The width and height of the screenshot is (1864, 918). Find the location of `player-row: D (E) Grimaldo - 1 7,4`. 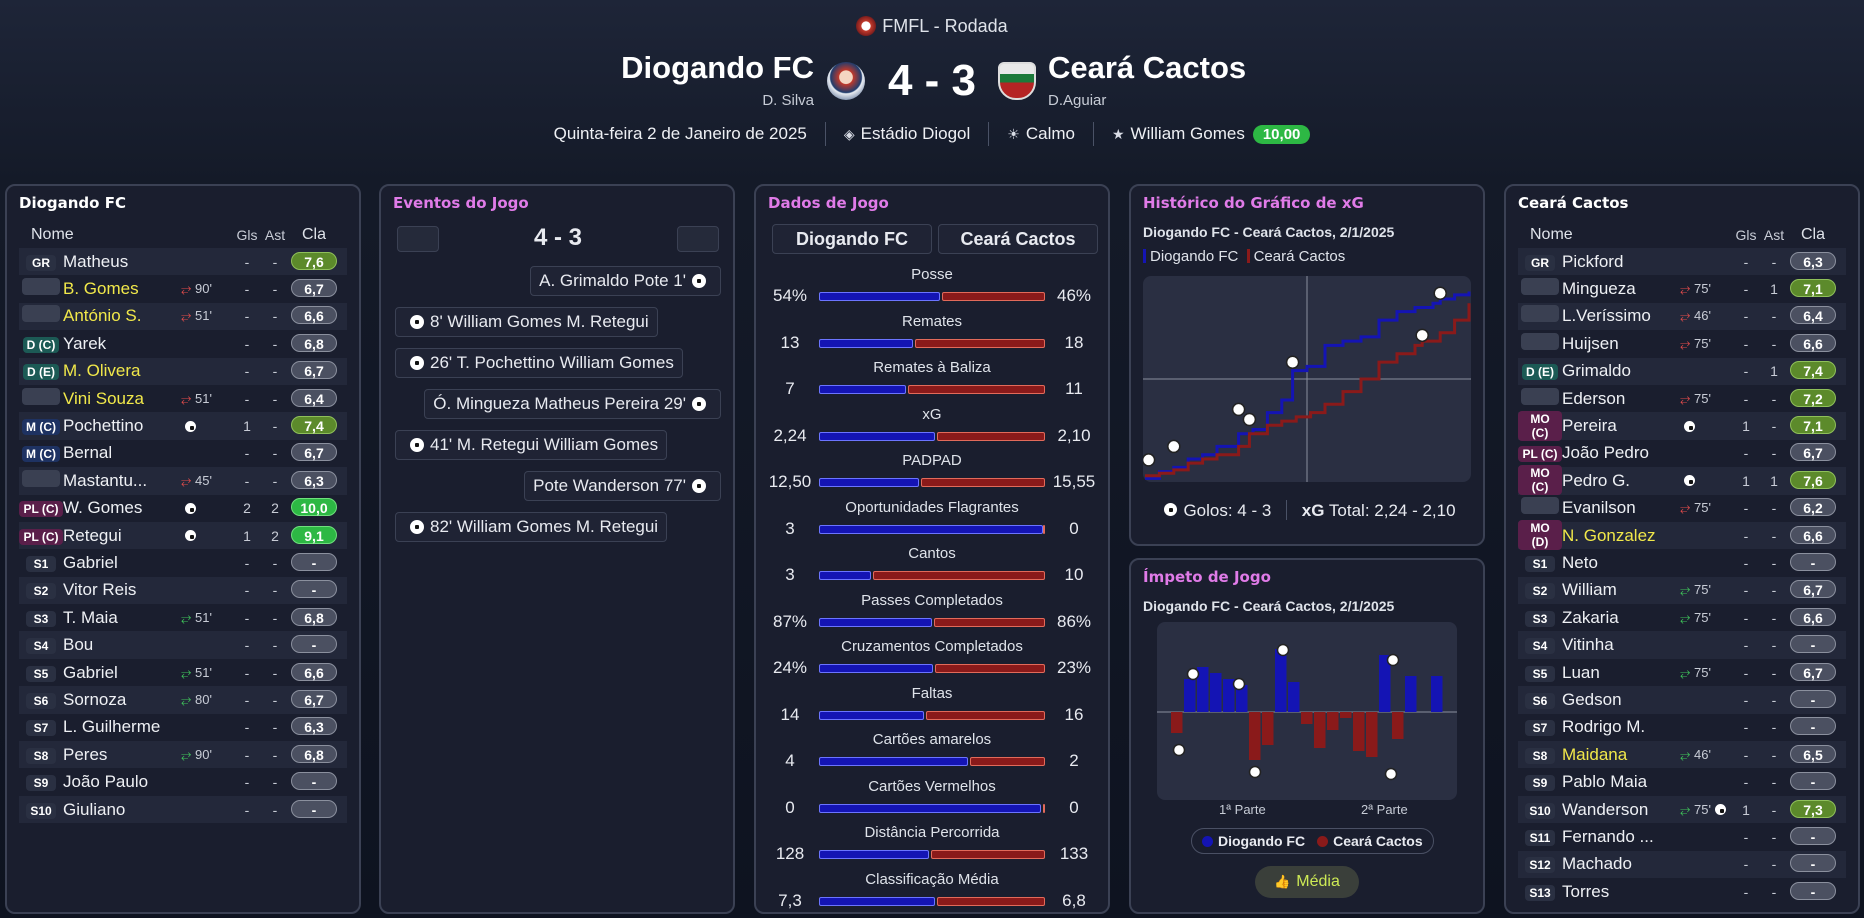

player-row: D (E) Grimaldo - 1 7,4 is located at coordinates (1682, 371).